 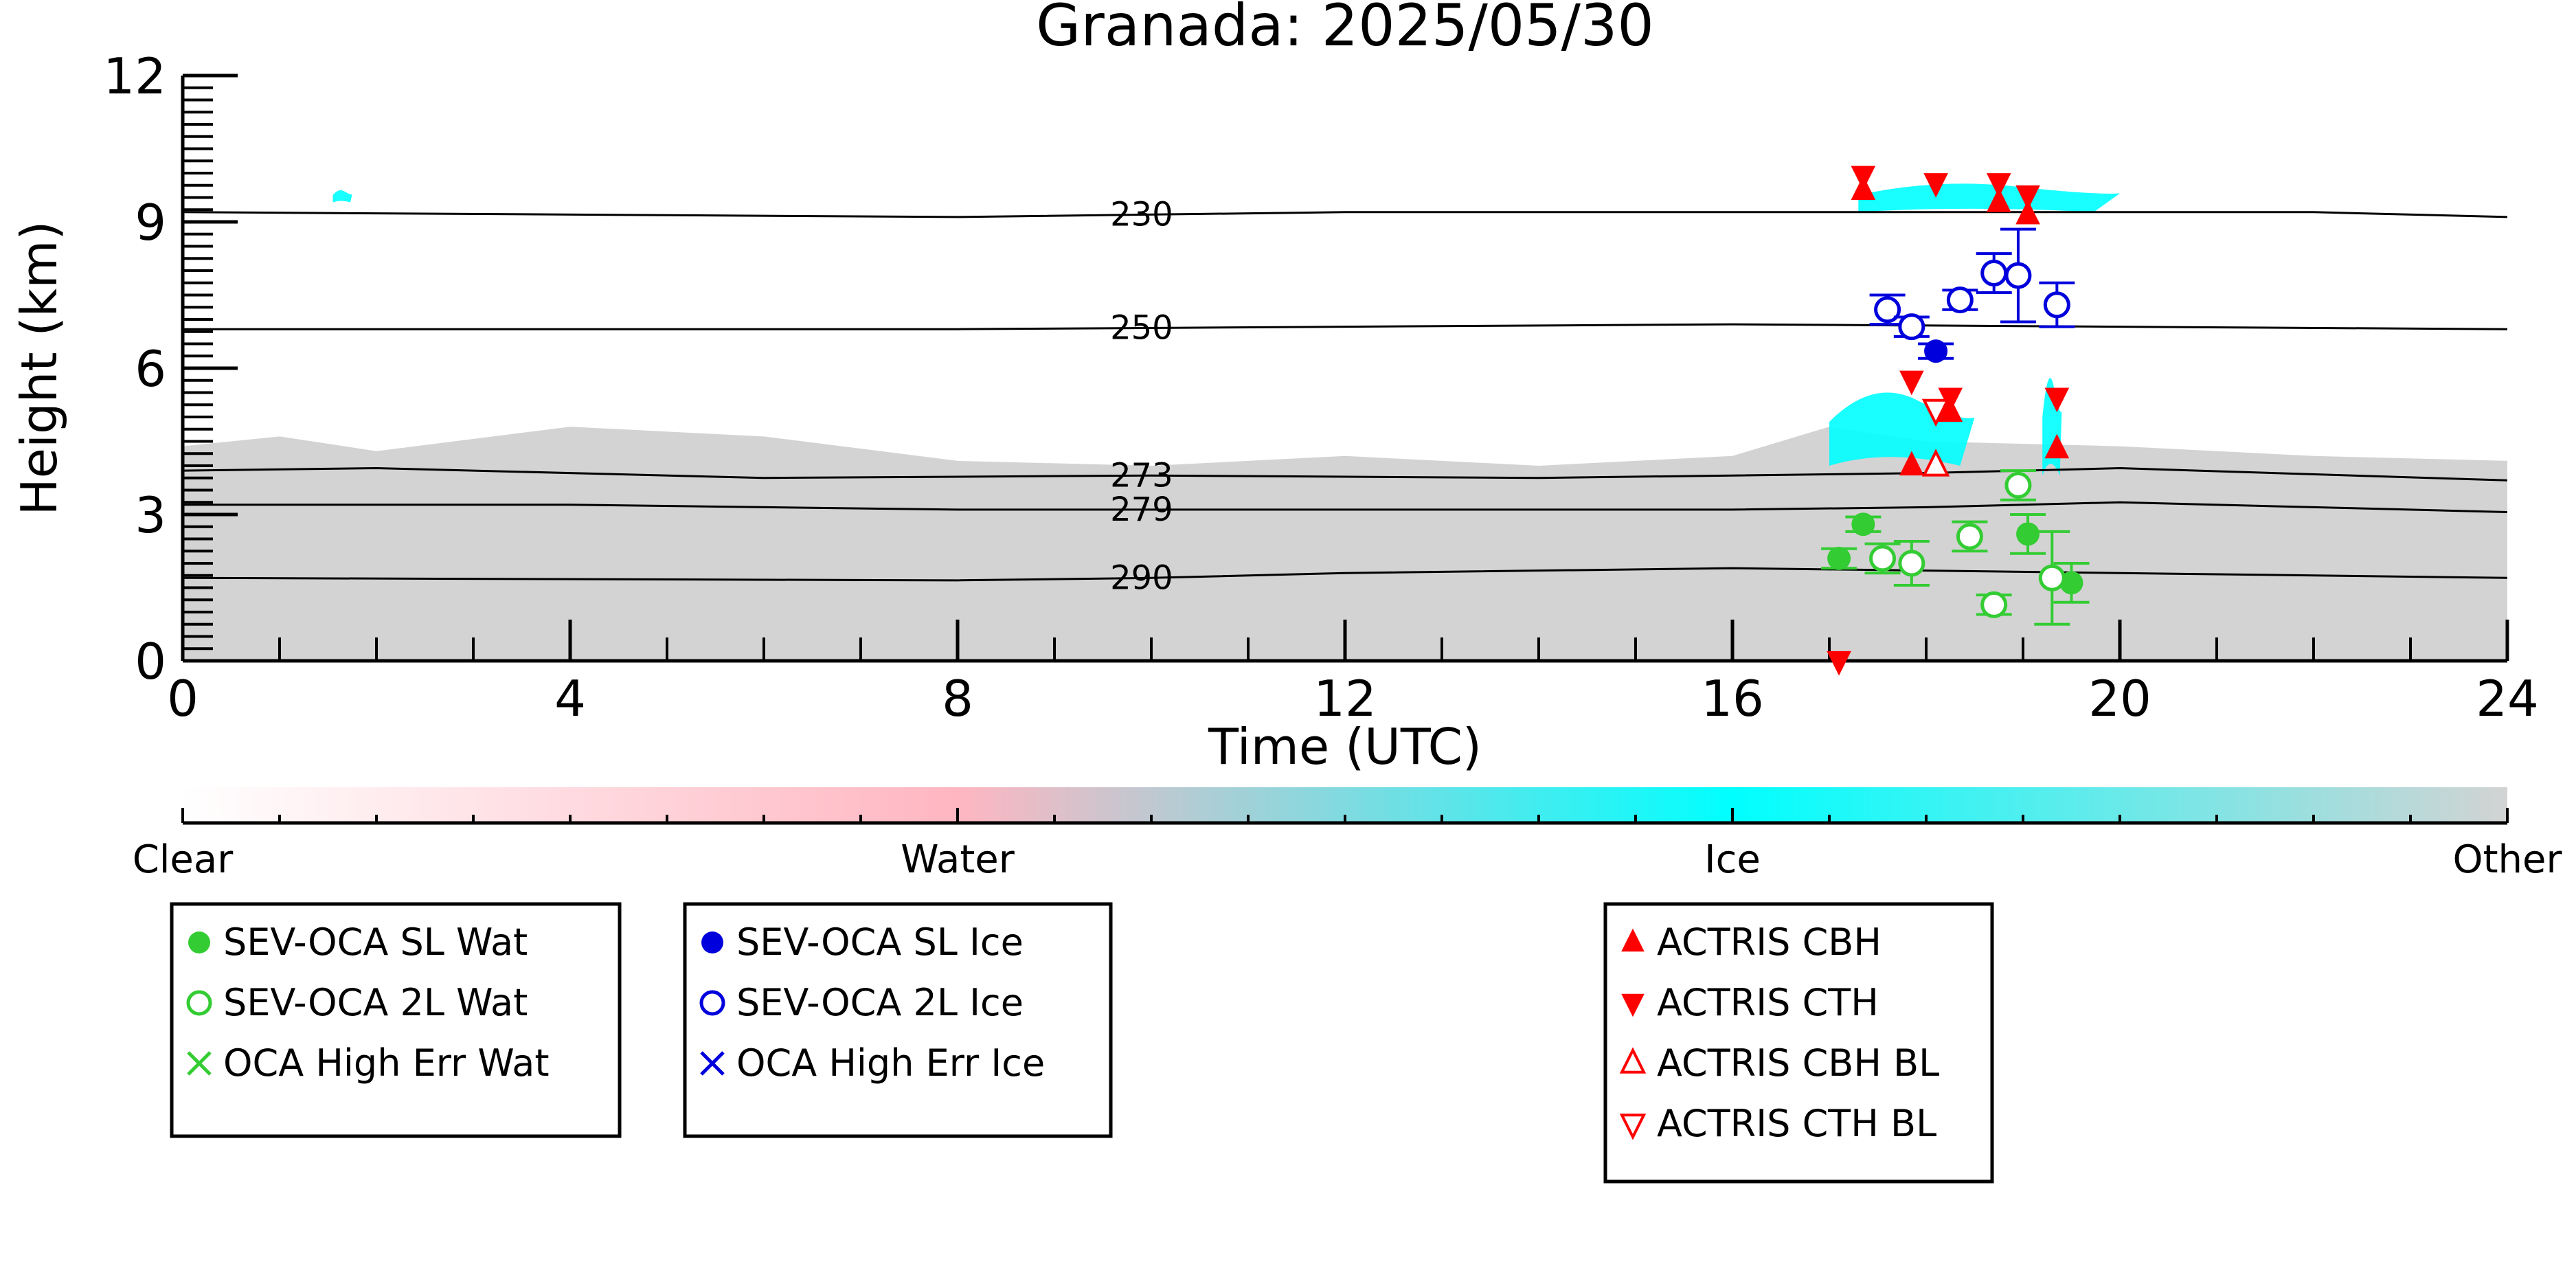 What do you see at coordinates (2507, 698) in the screenshot?
I see `x-tick-label: 24` at bounding box center [2507, 698].